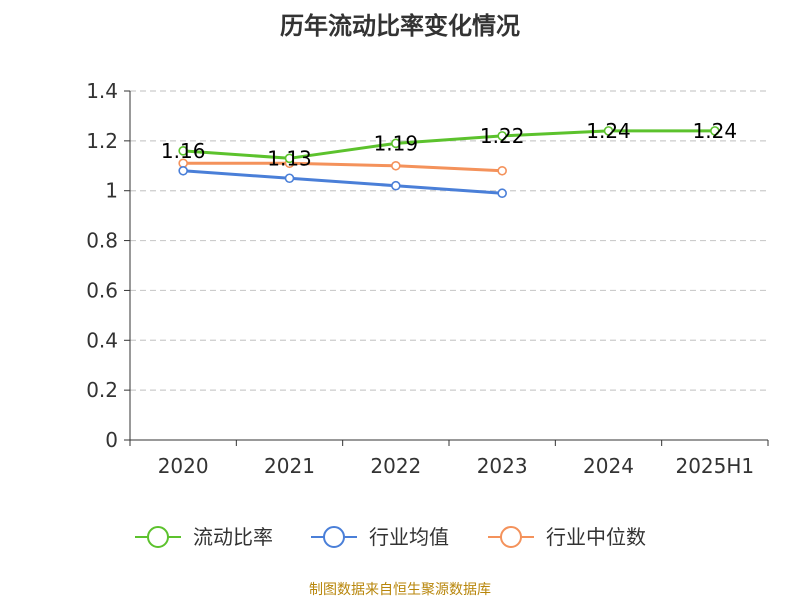 This screenshot has width=800, height=600. Describe the element at coordinates (102, 141) in the screenshot. I see `y-tick-label: 1.2` at that location.